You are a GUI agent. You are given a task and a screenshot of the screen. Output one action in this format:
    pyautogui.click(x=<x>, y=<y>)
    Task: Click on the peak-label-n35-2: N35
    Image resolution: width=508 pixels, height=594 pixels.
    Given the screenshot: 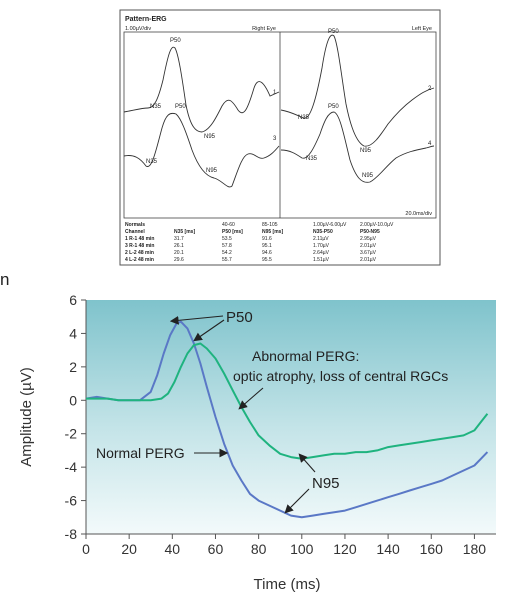 What is the action you would take?
    pyautogui.click(x=304, y=118)
    